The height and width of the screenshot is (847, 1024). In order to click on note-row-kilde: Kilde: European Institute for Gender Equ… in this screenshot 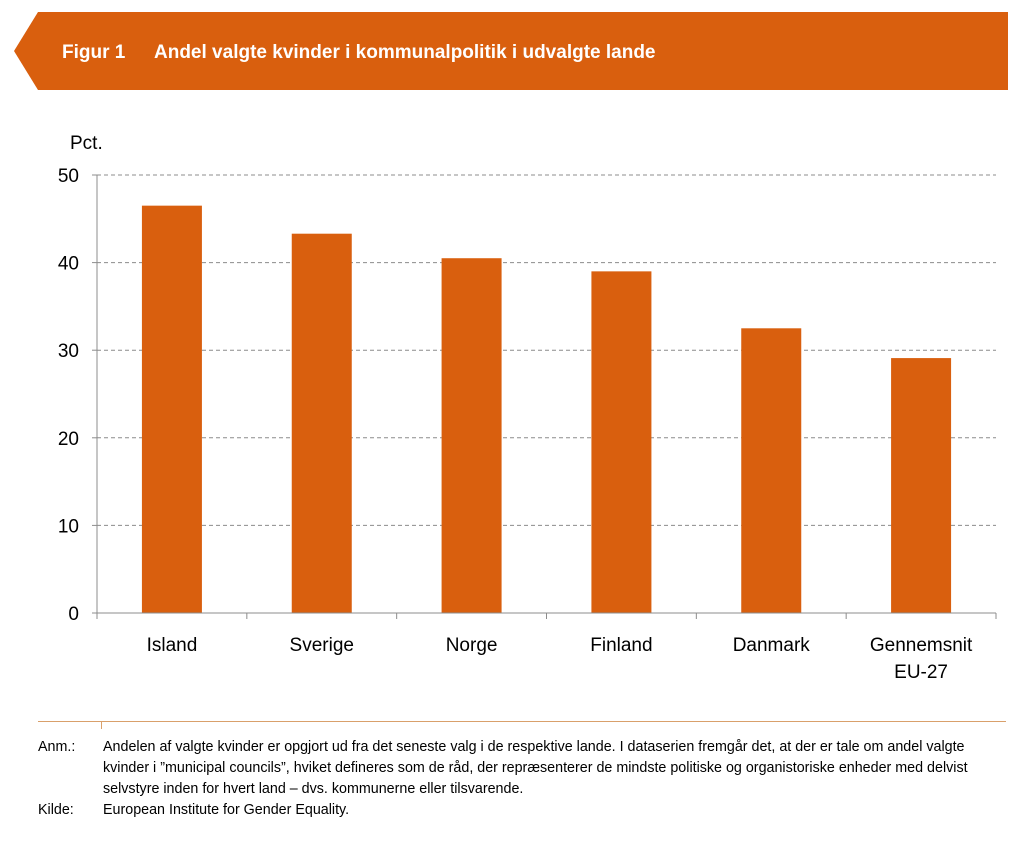, I will do `click(525, 810)`.